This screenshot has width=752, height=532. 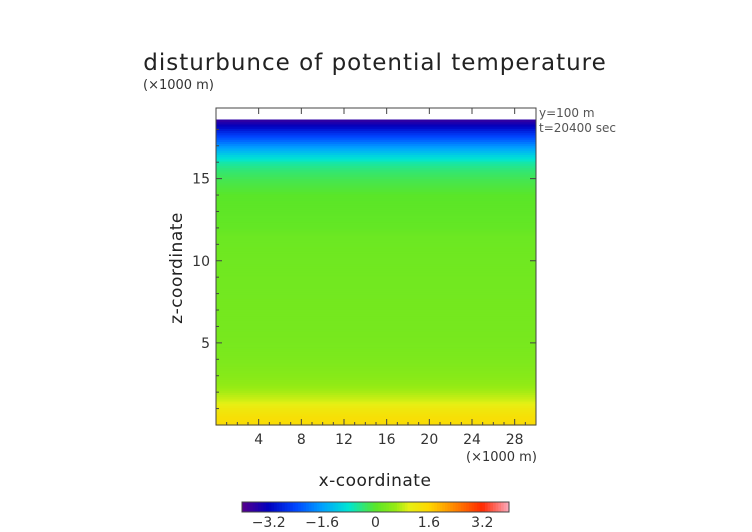 I want to click on x-tick-label: 28, so click(x=515, y=440).